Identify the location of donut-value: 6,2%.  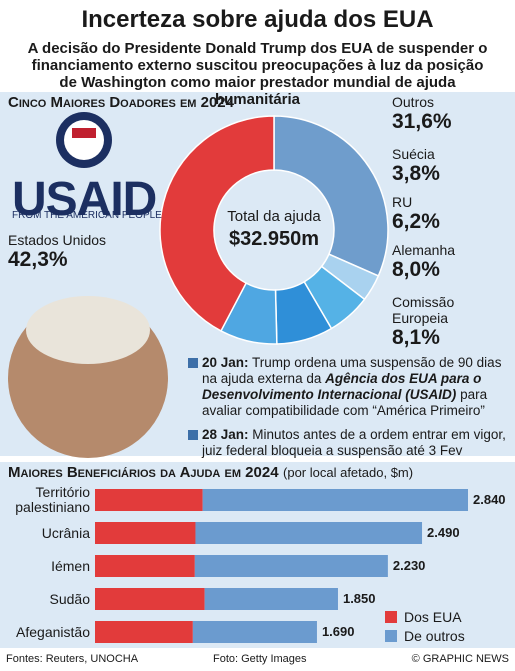
(416, 221).